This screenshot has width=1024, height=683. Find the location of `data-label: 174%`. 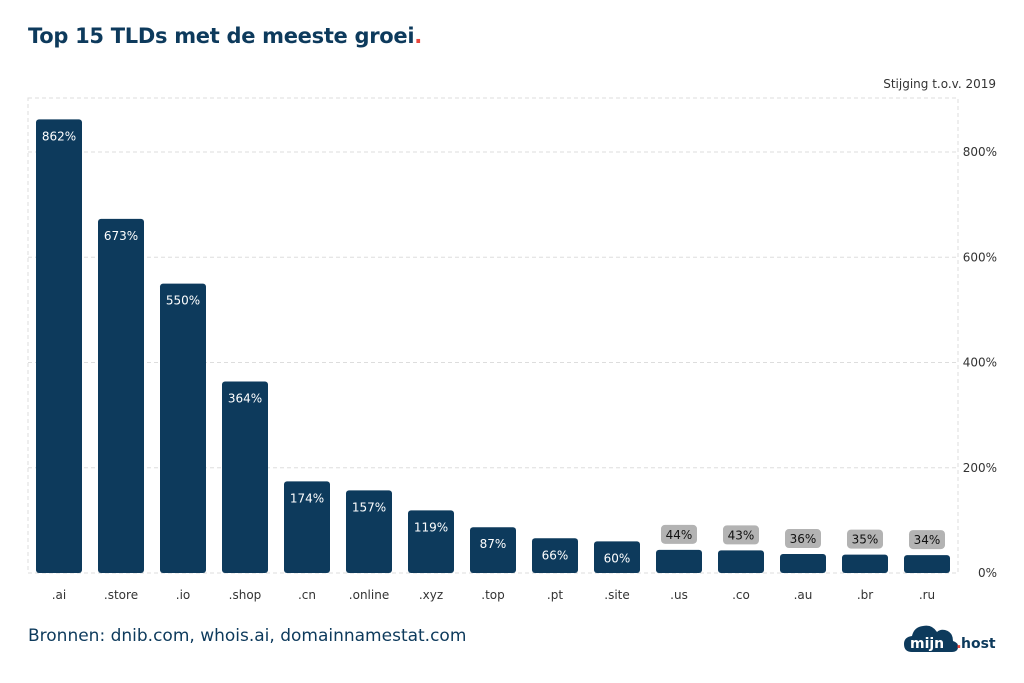

data-label: 174% is located at coordinates (307, 498).